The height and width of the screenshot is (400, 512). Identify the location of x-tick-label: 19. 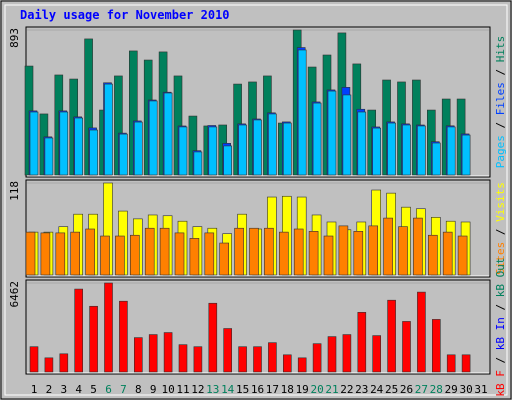
(302, 389).